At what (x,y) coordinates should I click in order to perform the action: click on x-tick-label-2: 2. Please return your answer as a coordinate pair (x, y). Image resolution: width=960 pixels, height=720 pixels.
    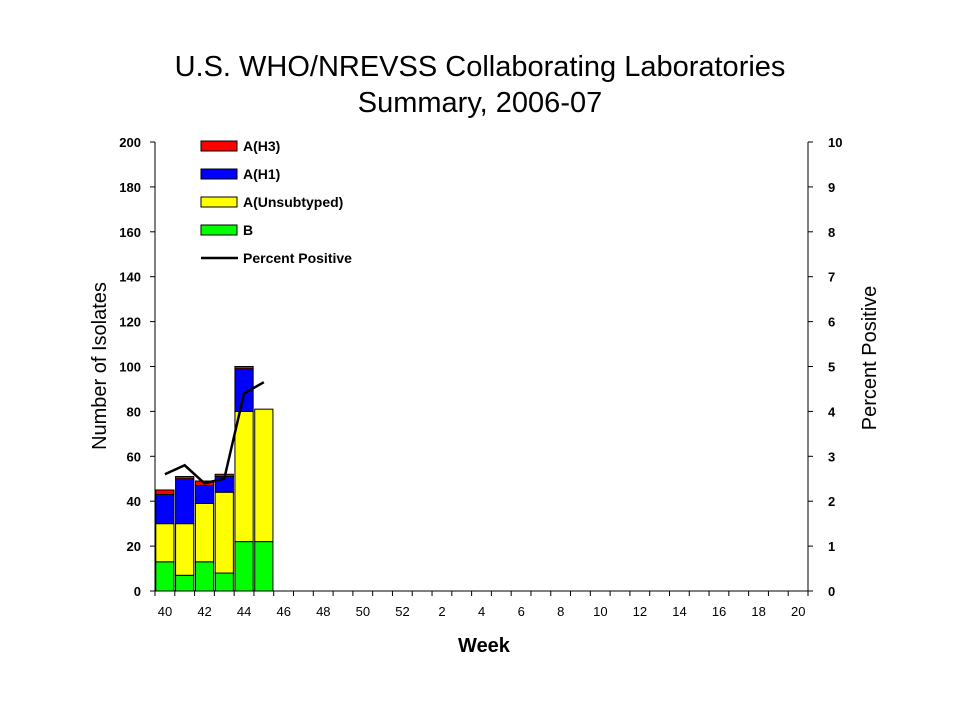
    Looking at the image, I should click on (441, 611).